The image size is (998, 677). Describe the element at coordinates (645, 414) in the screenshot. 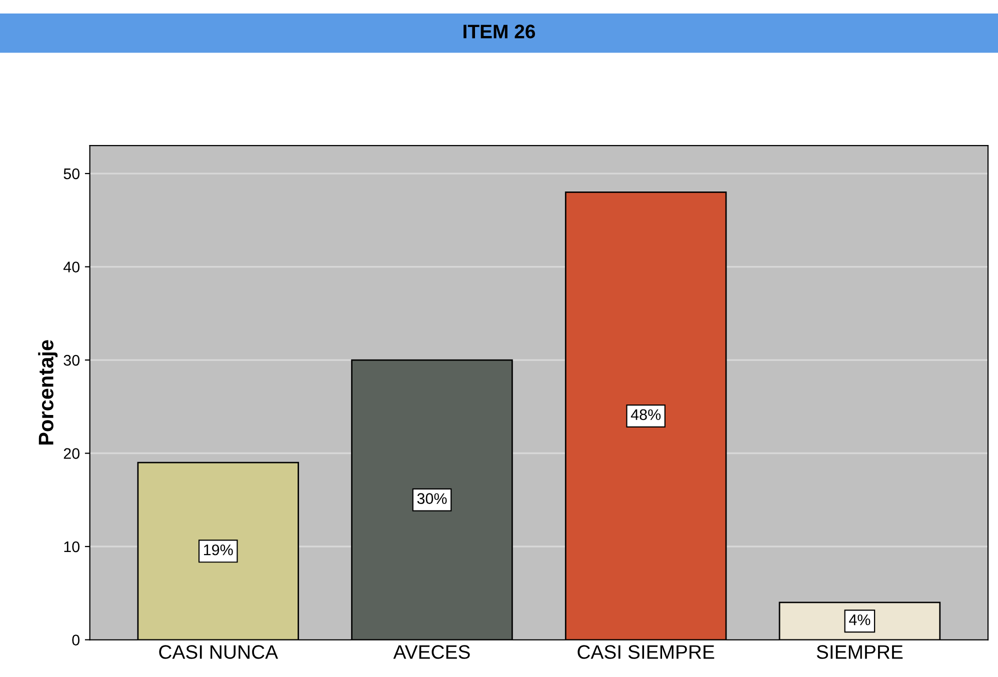

I see `data-label: 48%` at that location.